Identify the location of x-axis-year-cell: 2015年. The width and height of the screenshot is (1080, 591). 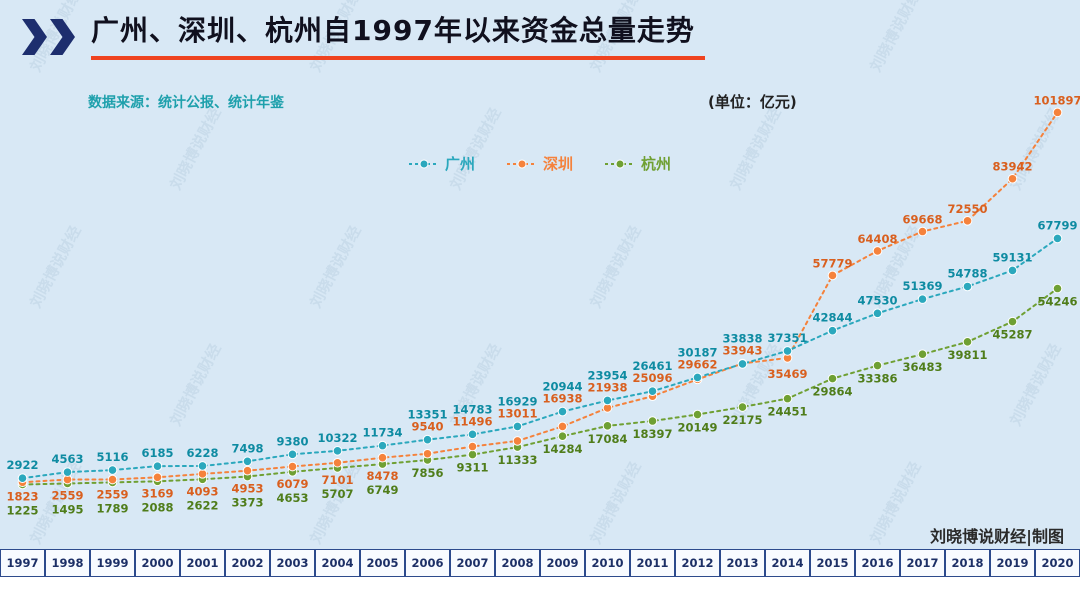
(832, 563).